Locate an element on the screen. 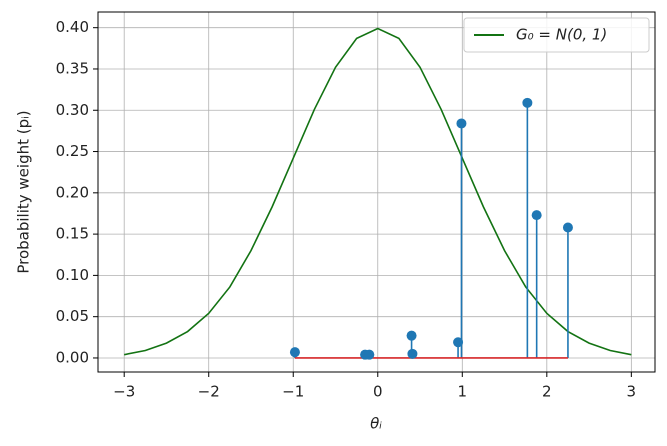 The width and height of the screenshot is (667, 446). x-axis-label: θᵢ is located at coordinates (376, 424).